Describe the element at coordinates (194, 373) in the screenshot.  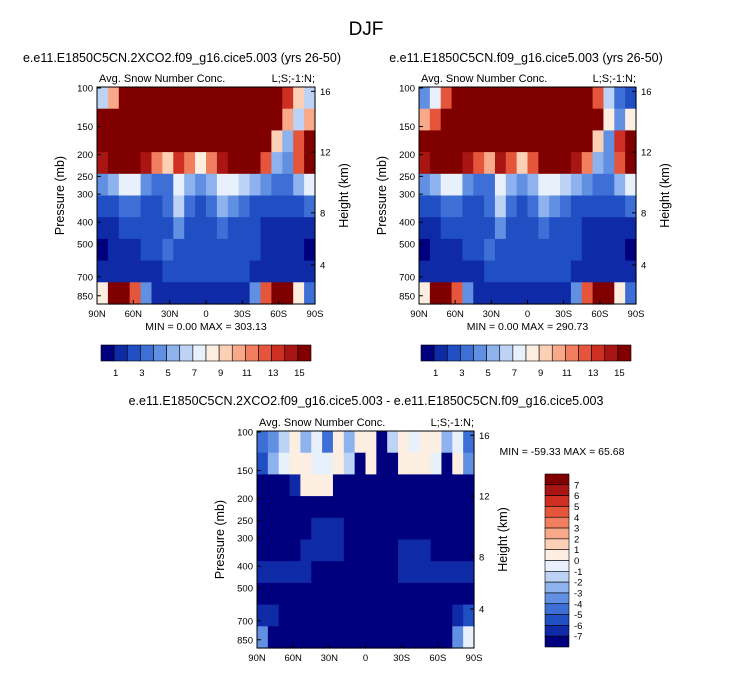
I see `colorbar-label: 7` at that location.